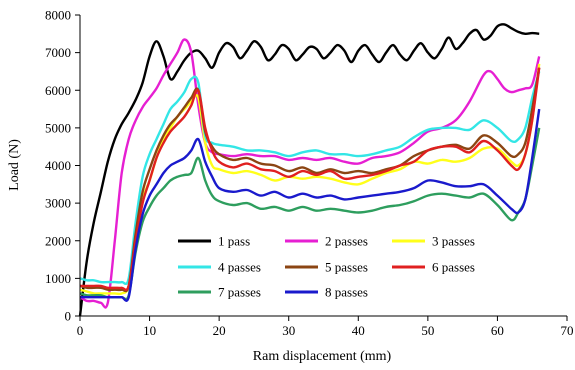  I want to click on y-tick-label: 2000, so click(58, 240).